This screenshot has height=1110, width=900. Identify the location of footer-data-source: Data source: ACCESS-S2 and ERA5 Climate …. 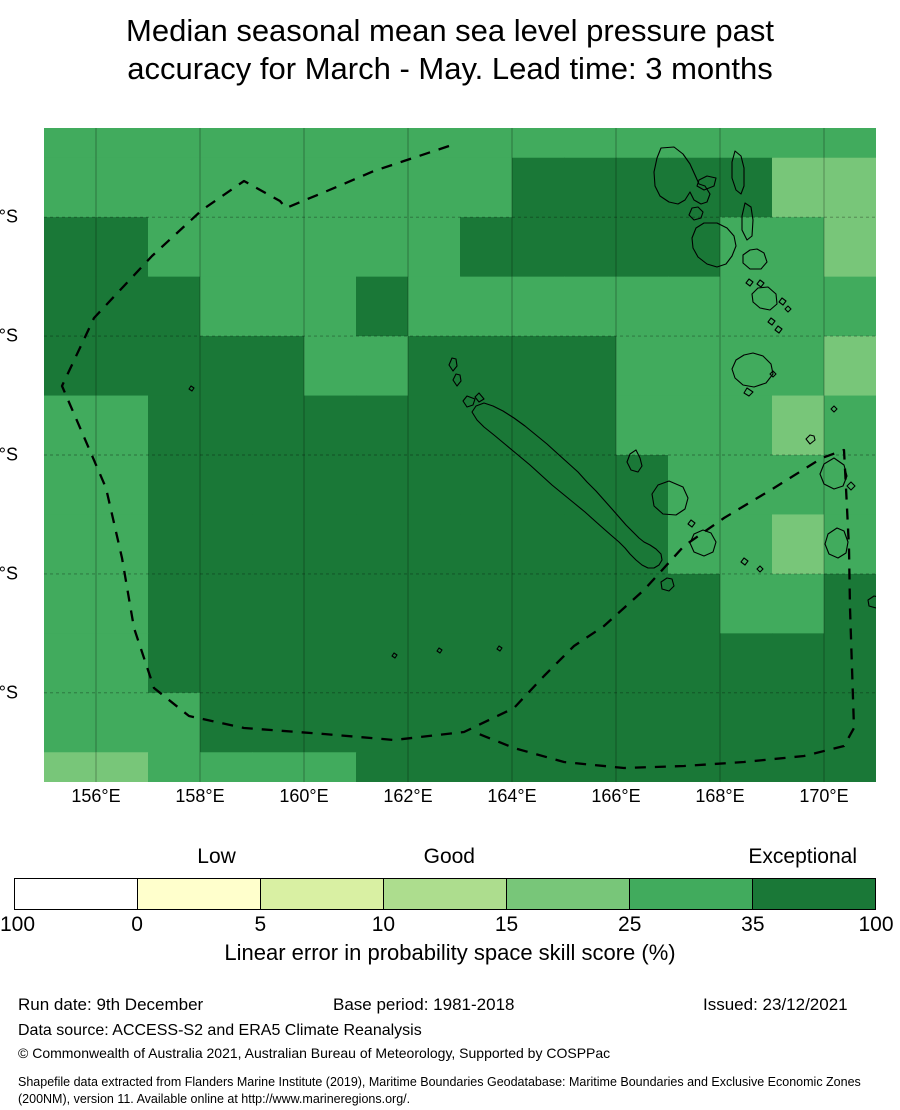
(220, 1030).